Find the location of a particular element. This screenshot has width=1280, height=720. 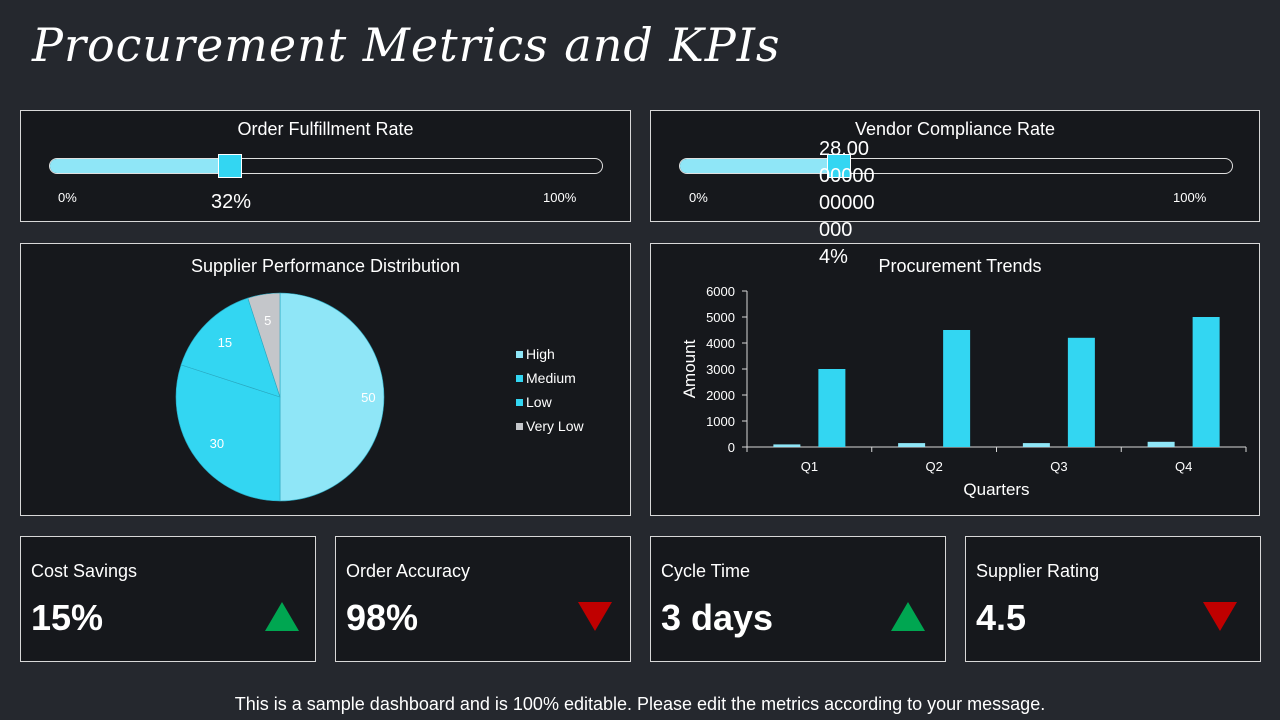

fulfillment-slider-thumb is located at coordinates (230, 166).